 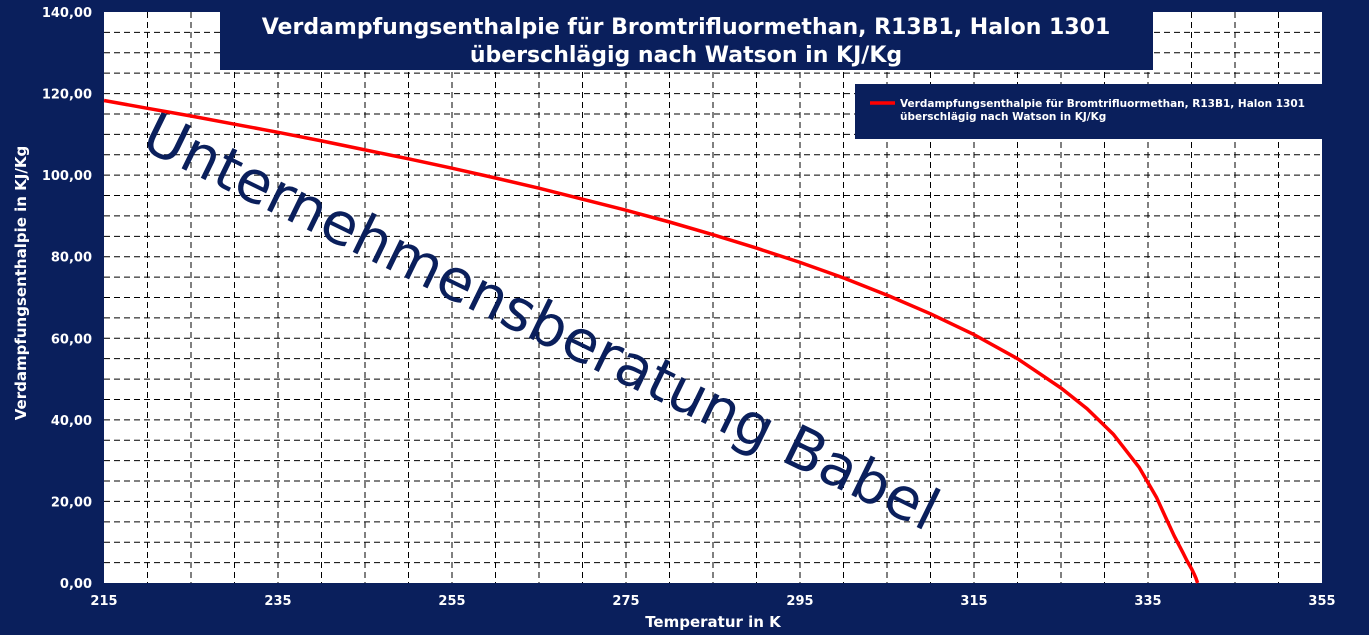 What do you see at coordinates (103, 601) in the screenshot?
I see `x-tick-label: 215` at bounding box center [103, 601].